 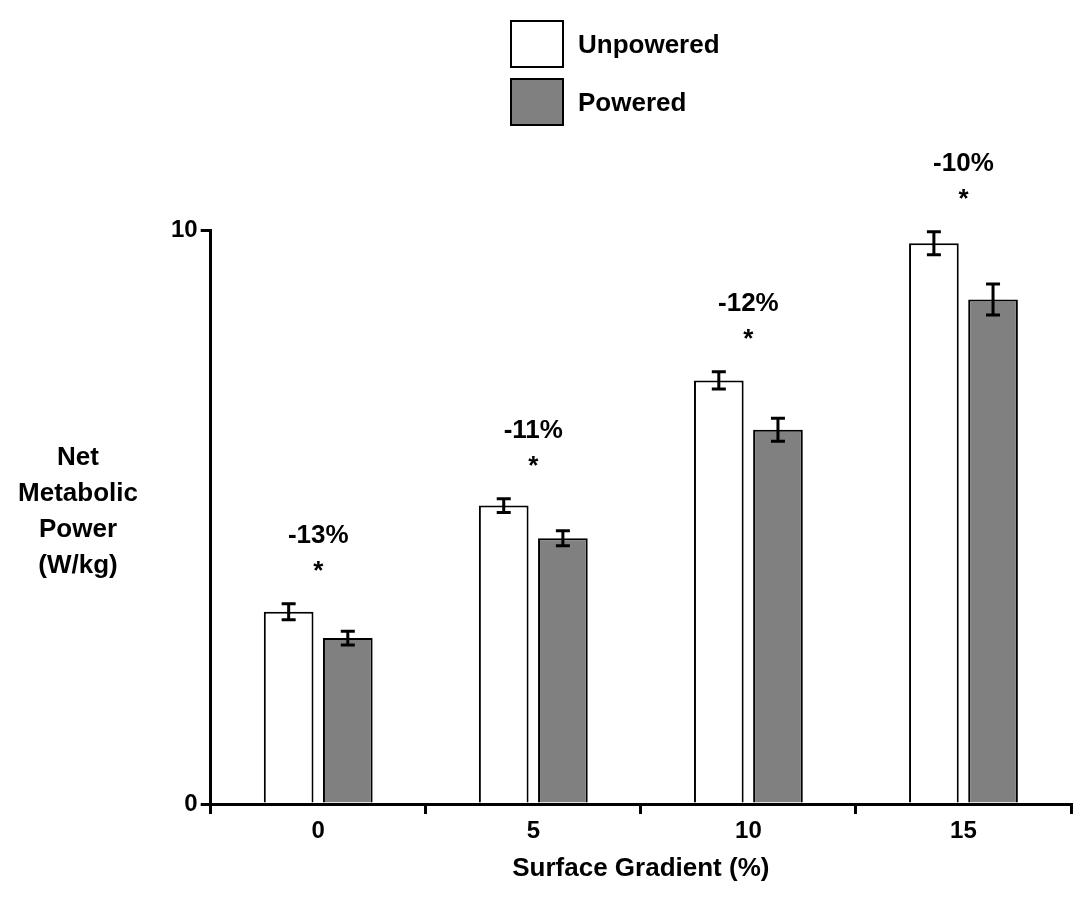 What do you see at coordinates (748, 301) in the screenshot?
I see `annotation: -12%` at bounding box center [748, 301].